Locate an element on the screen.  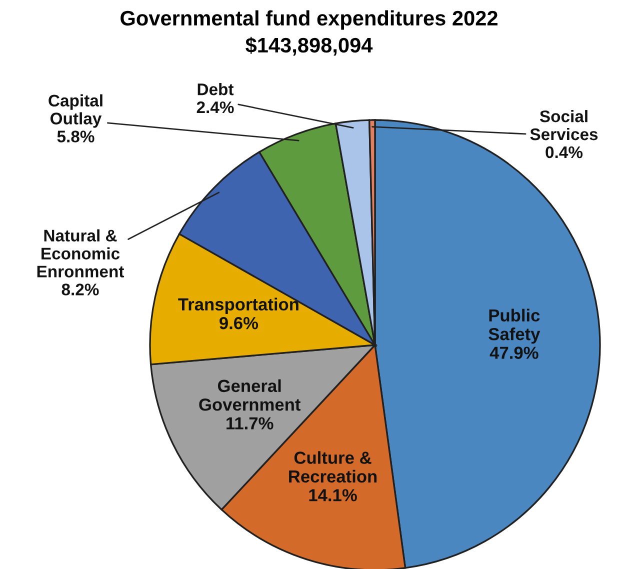
data-label: 2.4% is located at coordinates (215, 107).